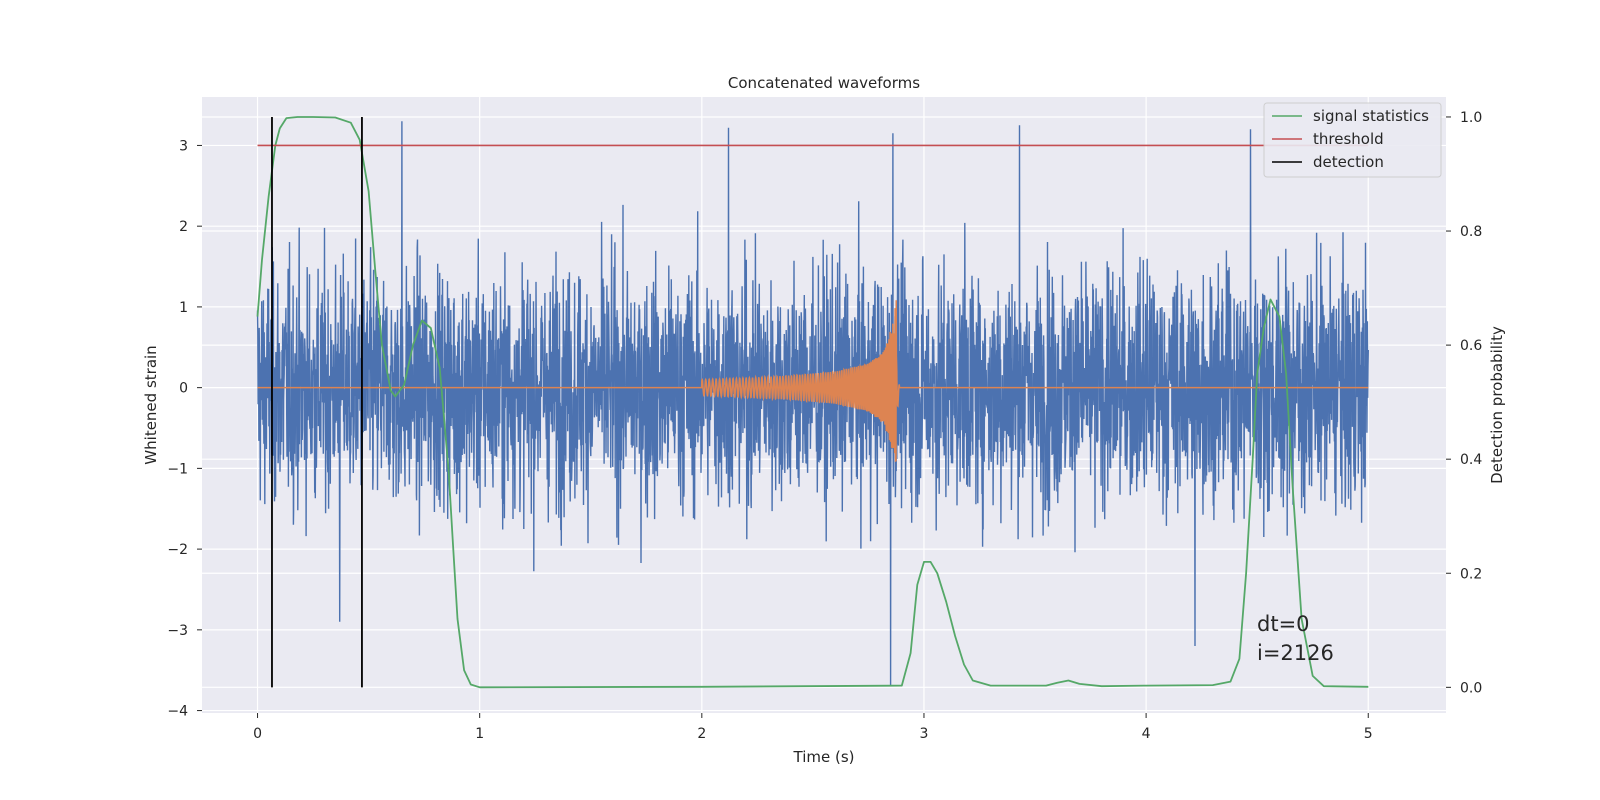 This screenshot has width=1600, height=800. I want to click on y-tick-label: 2, so click(183, 227).